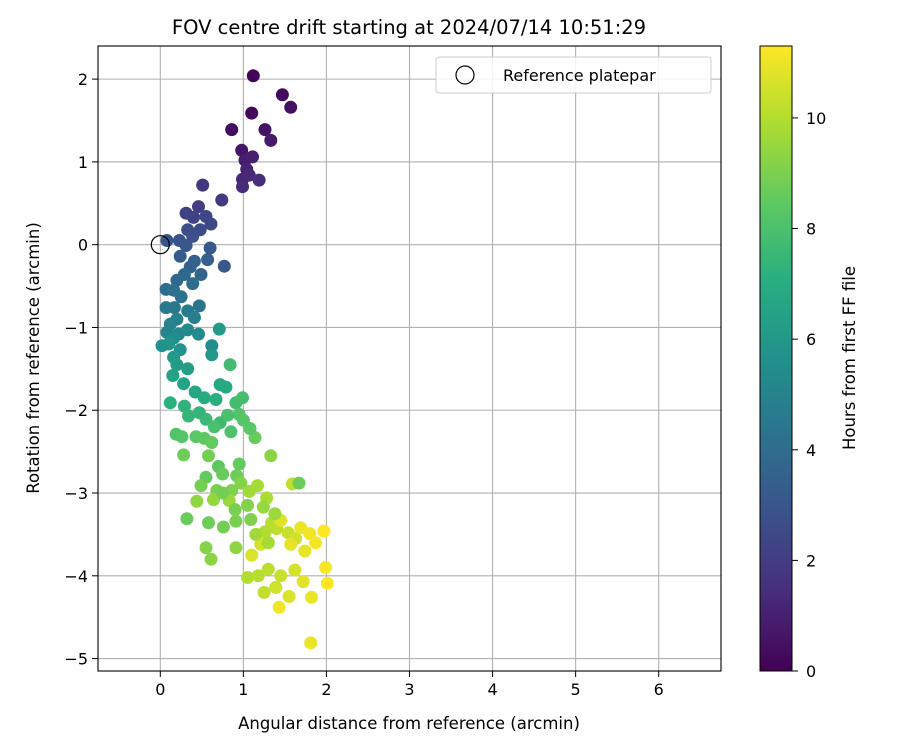 The image size is (900, 750). What do you see at coordinates (81, 369) in the screenshot?
I see `y-axis-ticks: −5 −4 −3 −2 −1 0 1 2` at bounding box center [81, 369].